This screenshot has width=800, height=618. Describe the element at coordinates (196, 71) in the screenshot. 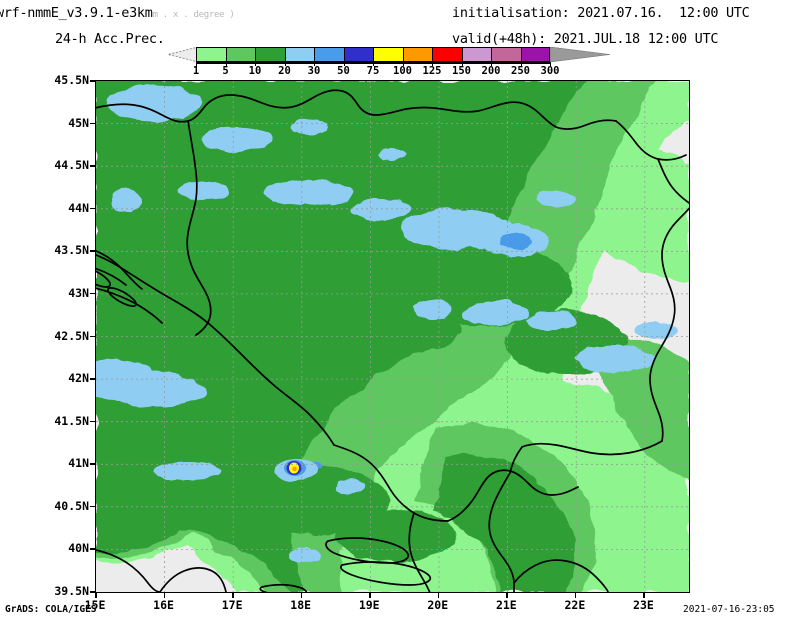

I see `colorbar-label-1: 1` at that location.